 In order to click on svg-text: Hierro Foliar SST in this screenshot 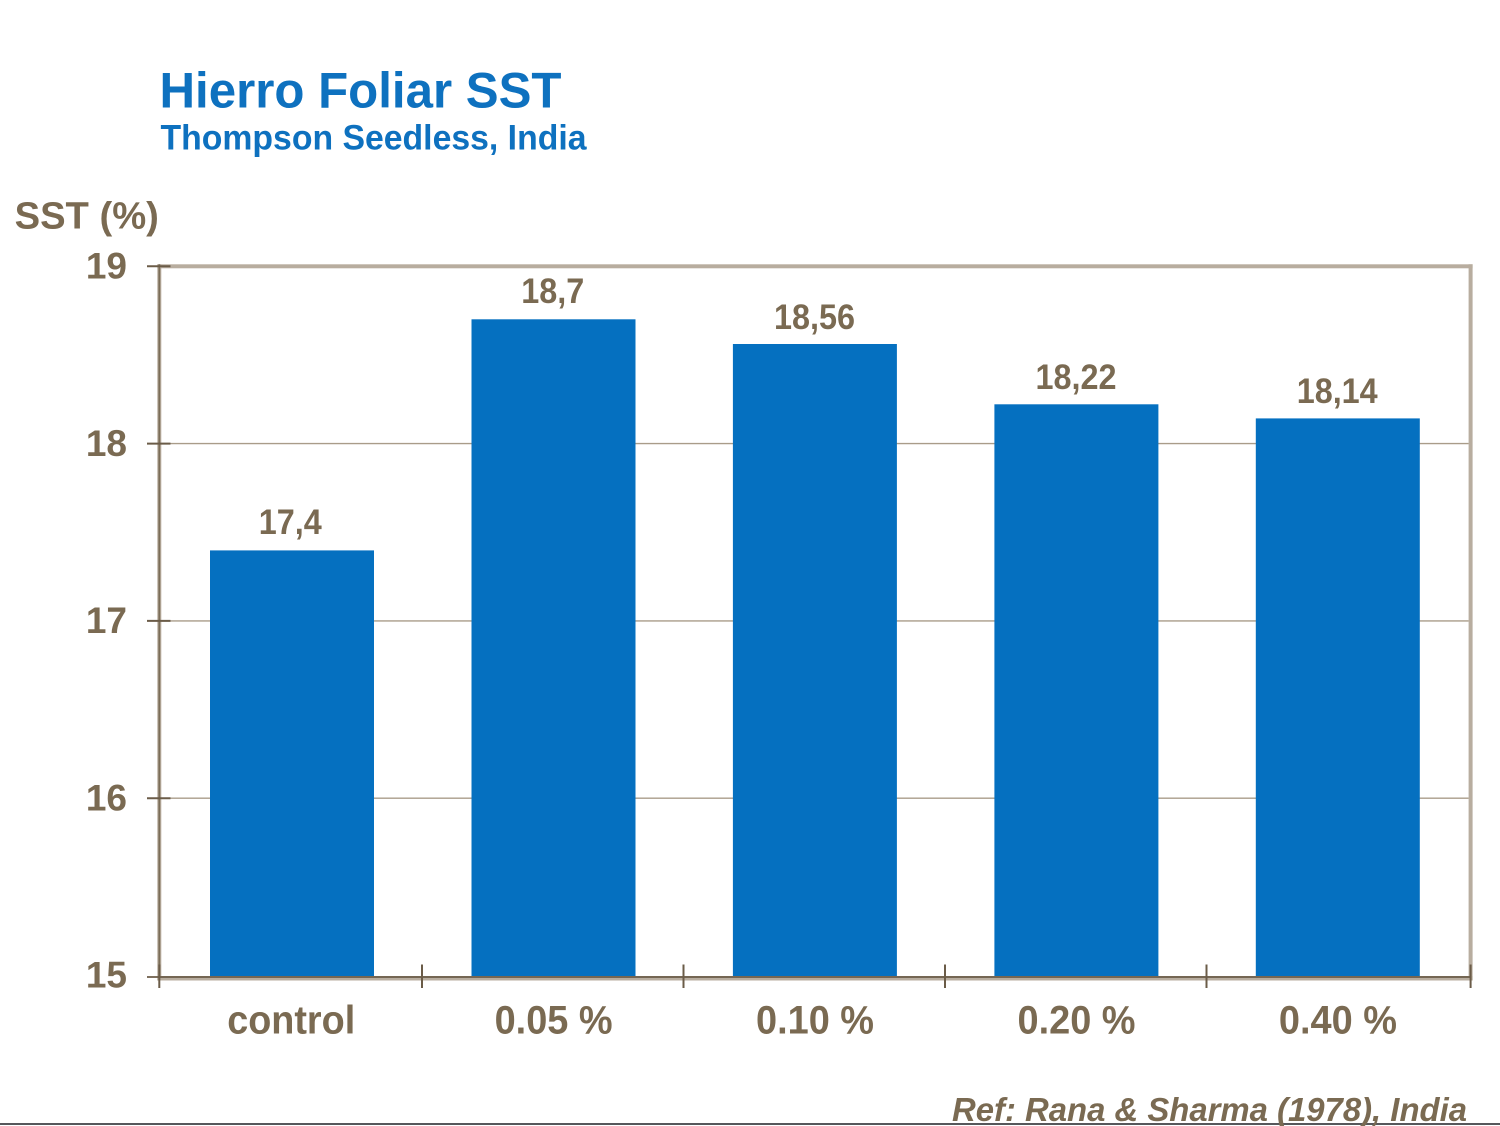, I will do `click(361, 90)`.